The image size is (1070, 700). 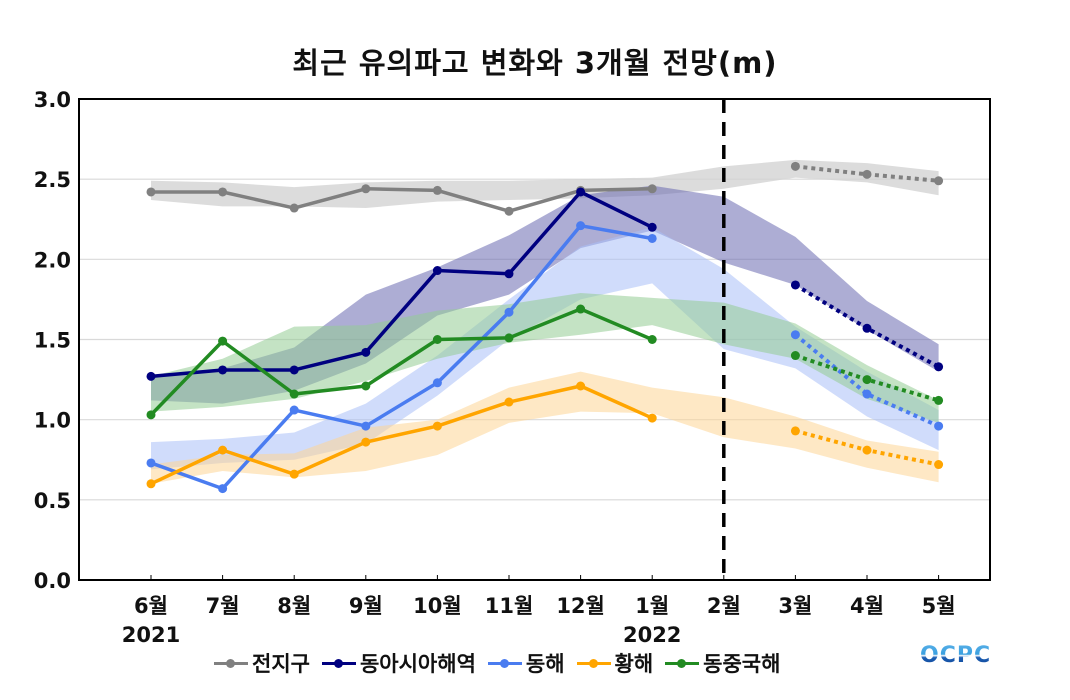 I want to click on y-tick-label: 1.5, so click(x=52, y=341).